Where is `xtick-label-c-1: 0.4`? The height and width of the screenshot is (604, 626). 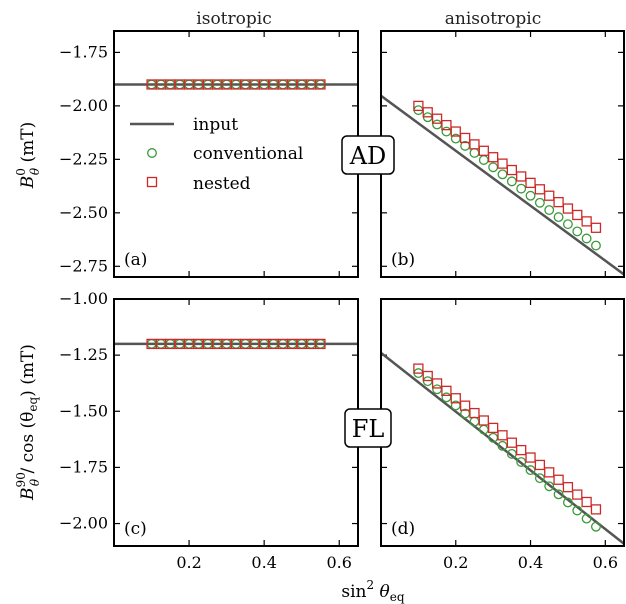 xtick-label-c-1: 0.4 is located at coordinates (263, 562).